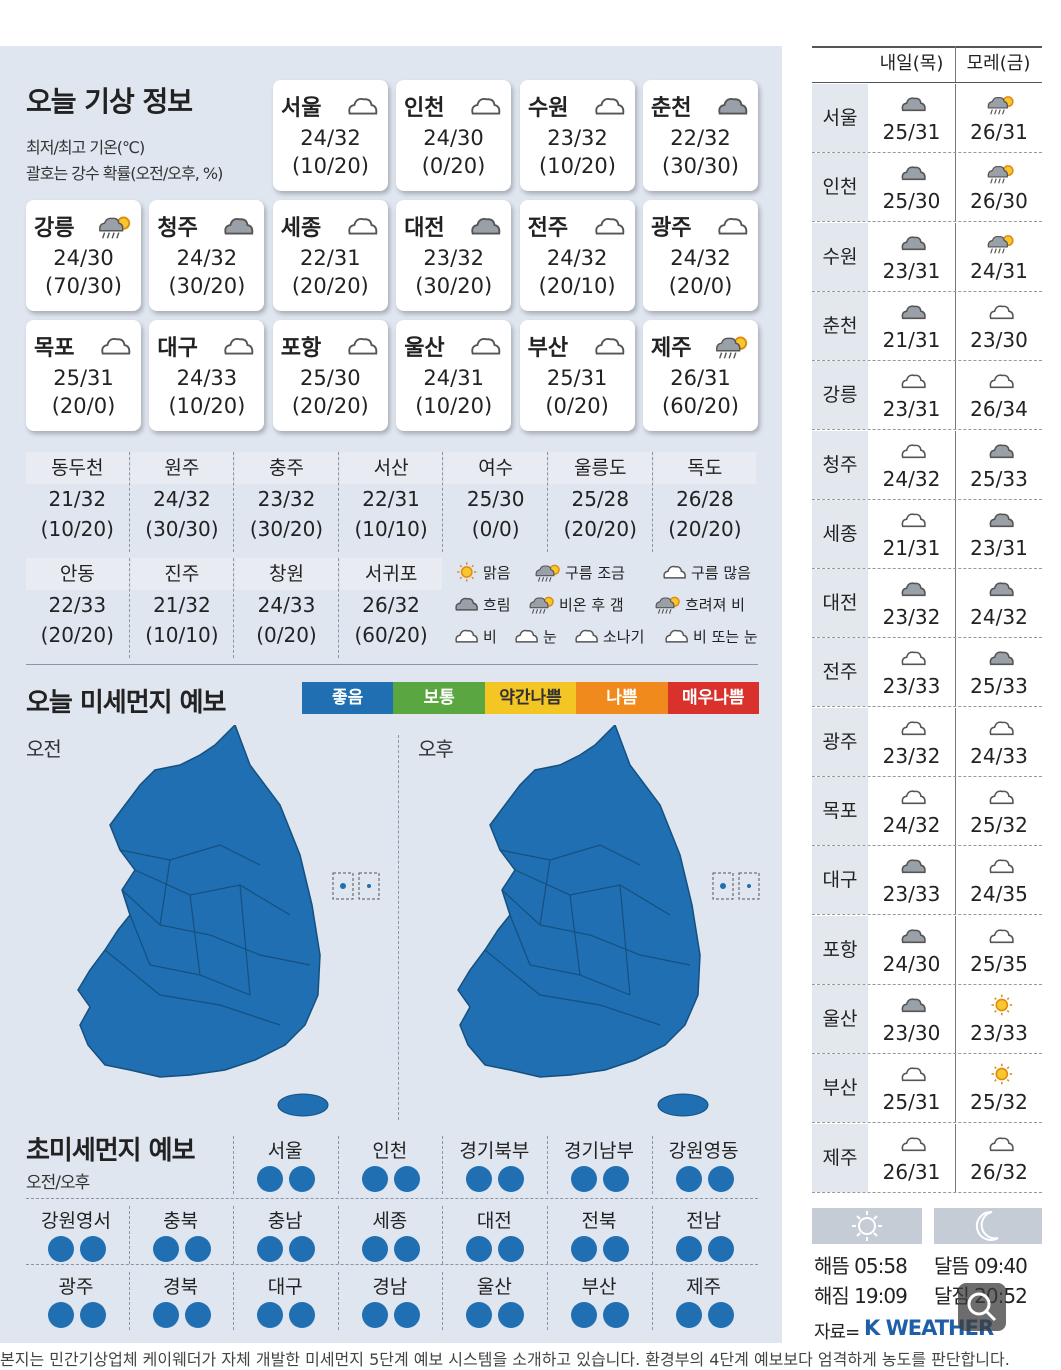 The height and width of the screenshot is (1370, 1061). Describe the element at coordinates (77, 574) in the screenshot. I see `cell-name: 안동` at that location.